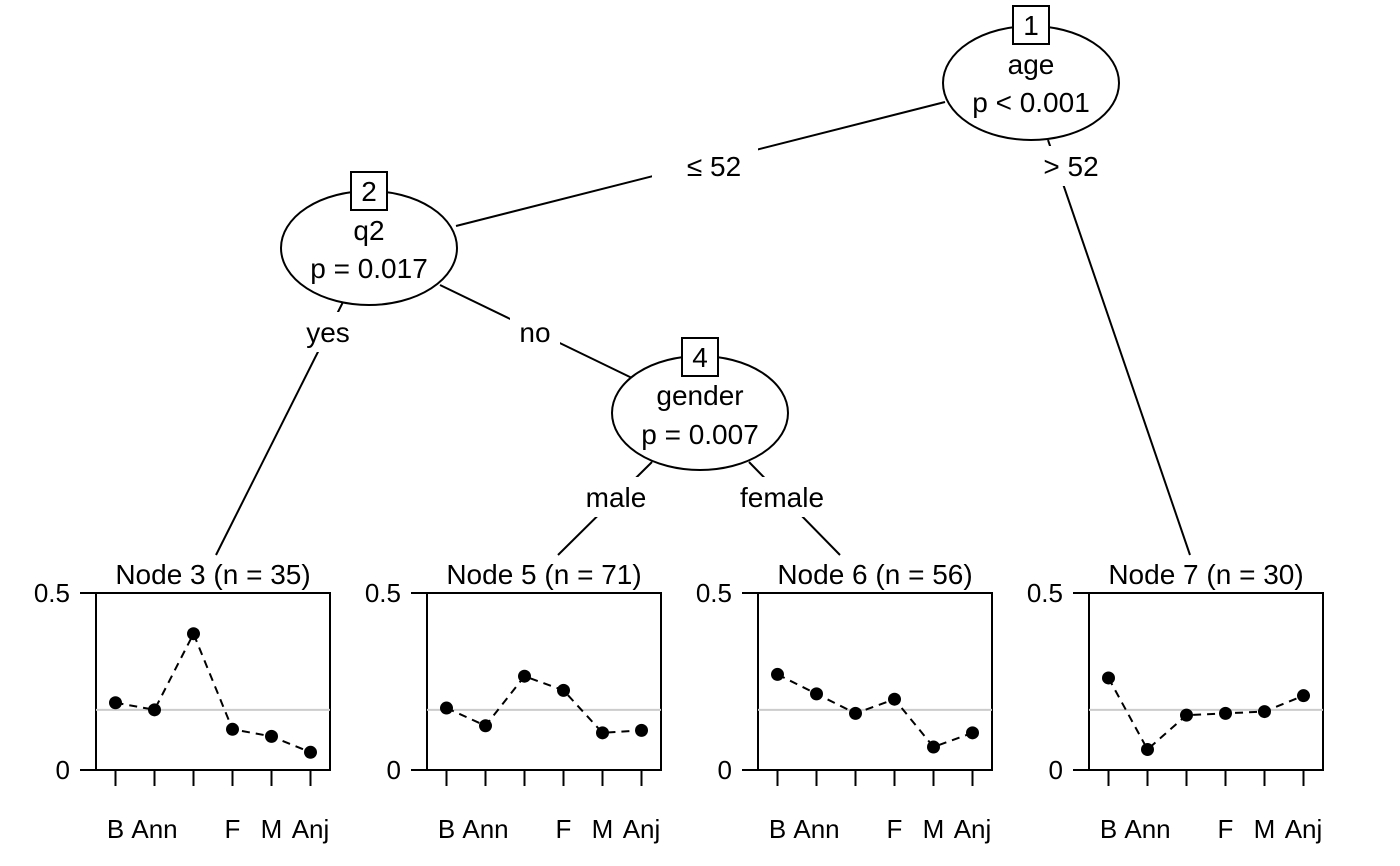  Describe the element at coordinates (616, 497) in the screenshot. I see `edge-label-gender-male: male` at that location.